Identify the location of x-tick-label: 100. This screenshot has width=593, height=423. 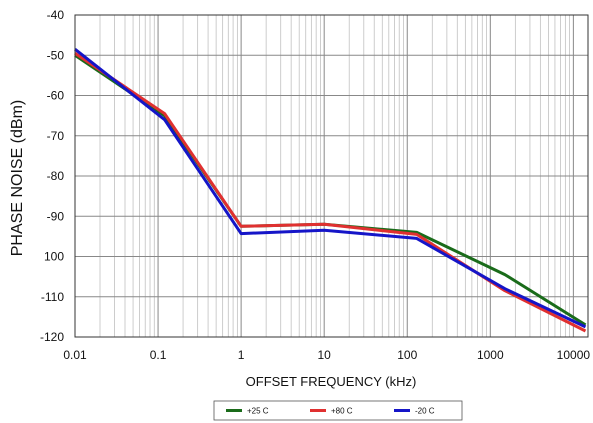
(407, 355).